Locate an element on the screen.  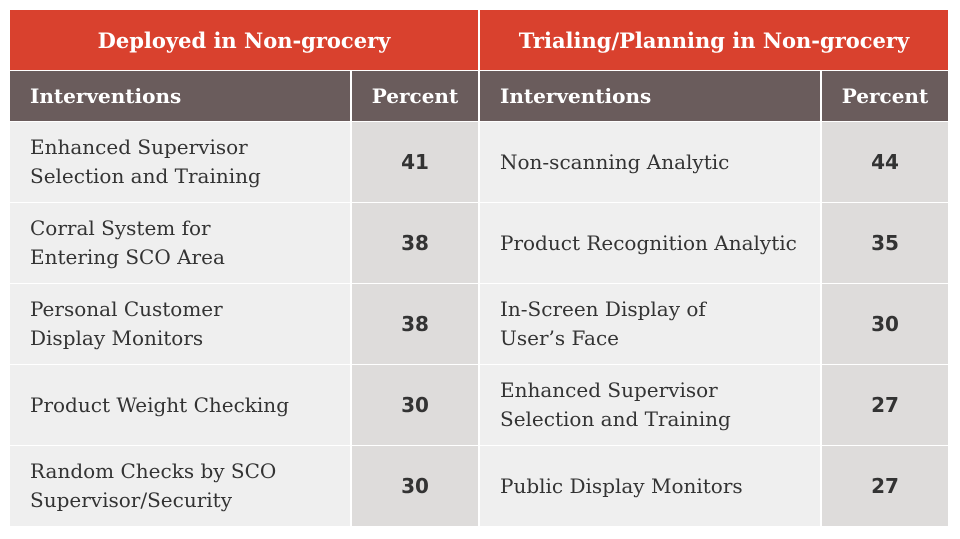
right-percent-cell: 30 is located at coordinates (885, 324).